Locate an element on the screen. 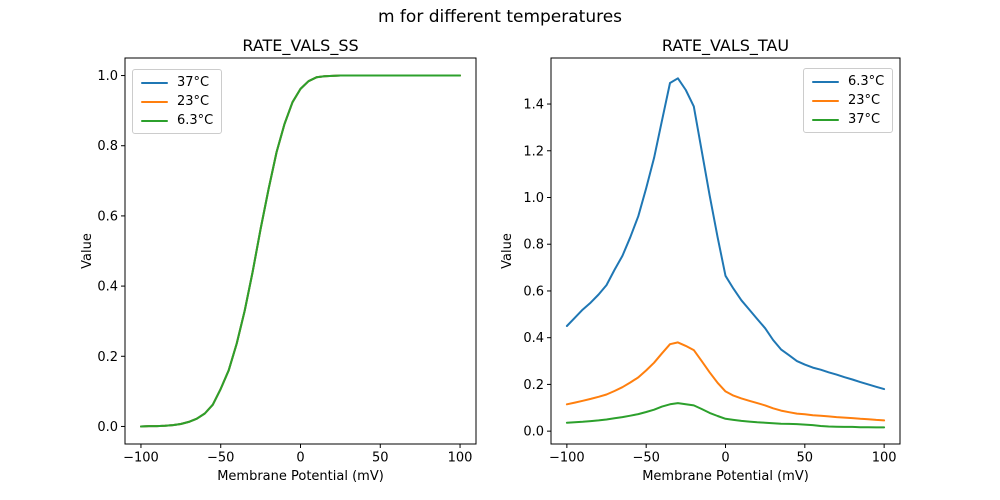 The image size is (1000, 500). y-axis-ticks: 0.0 0.2 0.4 0.6 0.8 1.0 is located at coordinates (111, 252).